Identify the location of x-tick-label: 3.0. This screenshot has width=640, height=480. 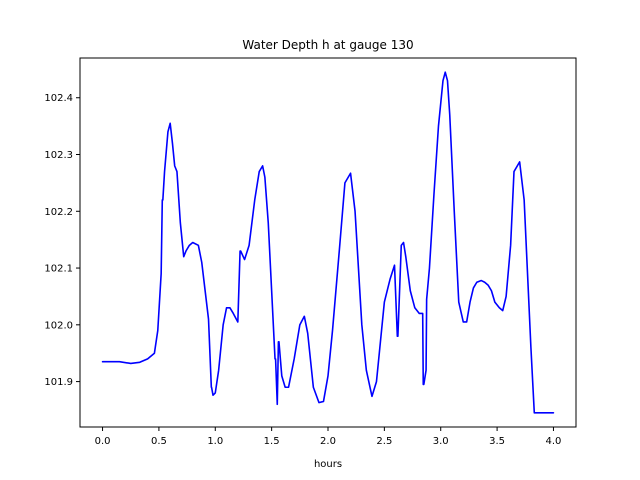
(441, 441).